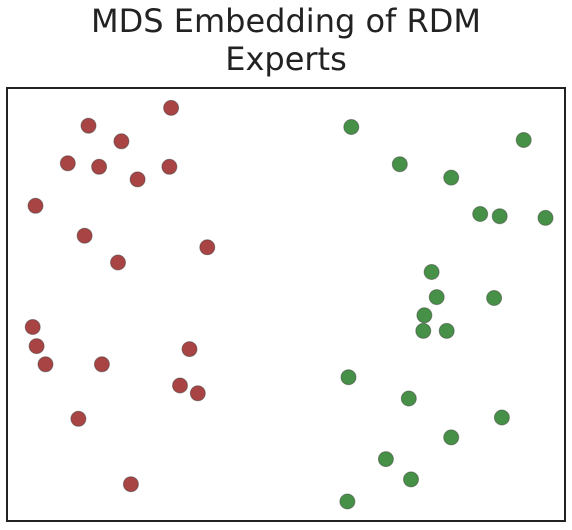 The image size is (572, 530). What do you see at coordinates (286, 59) in the screenshot?
I see `chart-subtitle: Experts` at bounding box center [286, 59].